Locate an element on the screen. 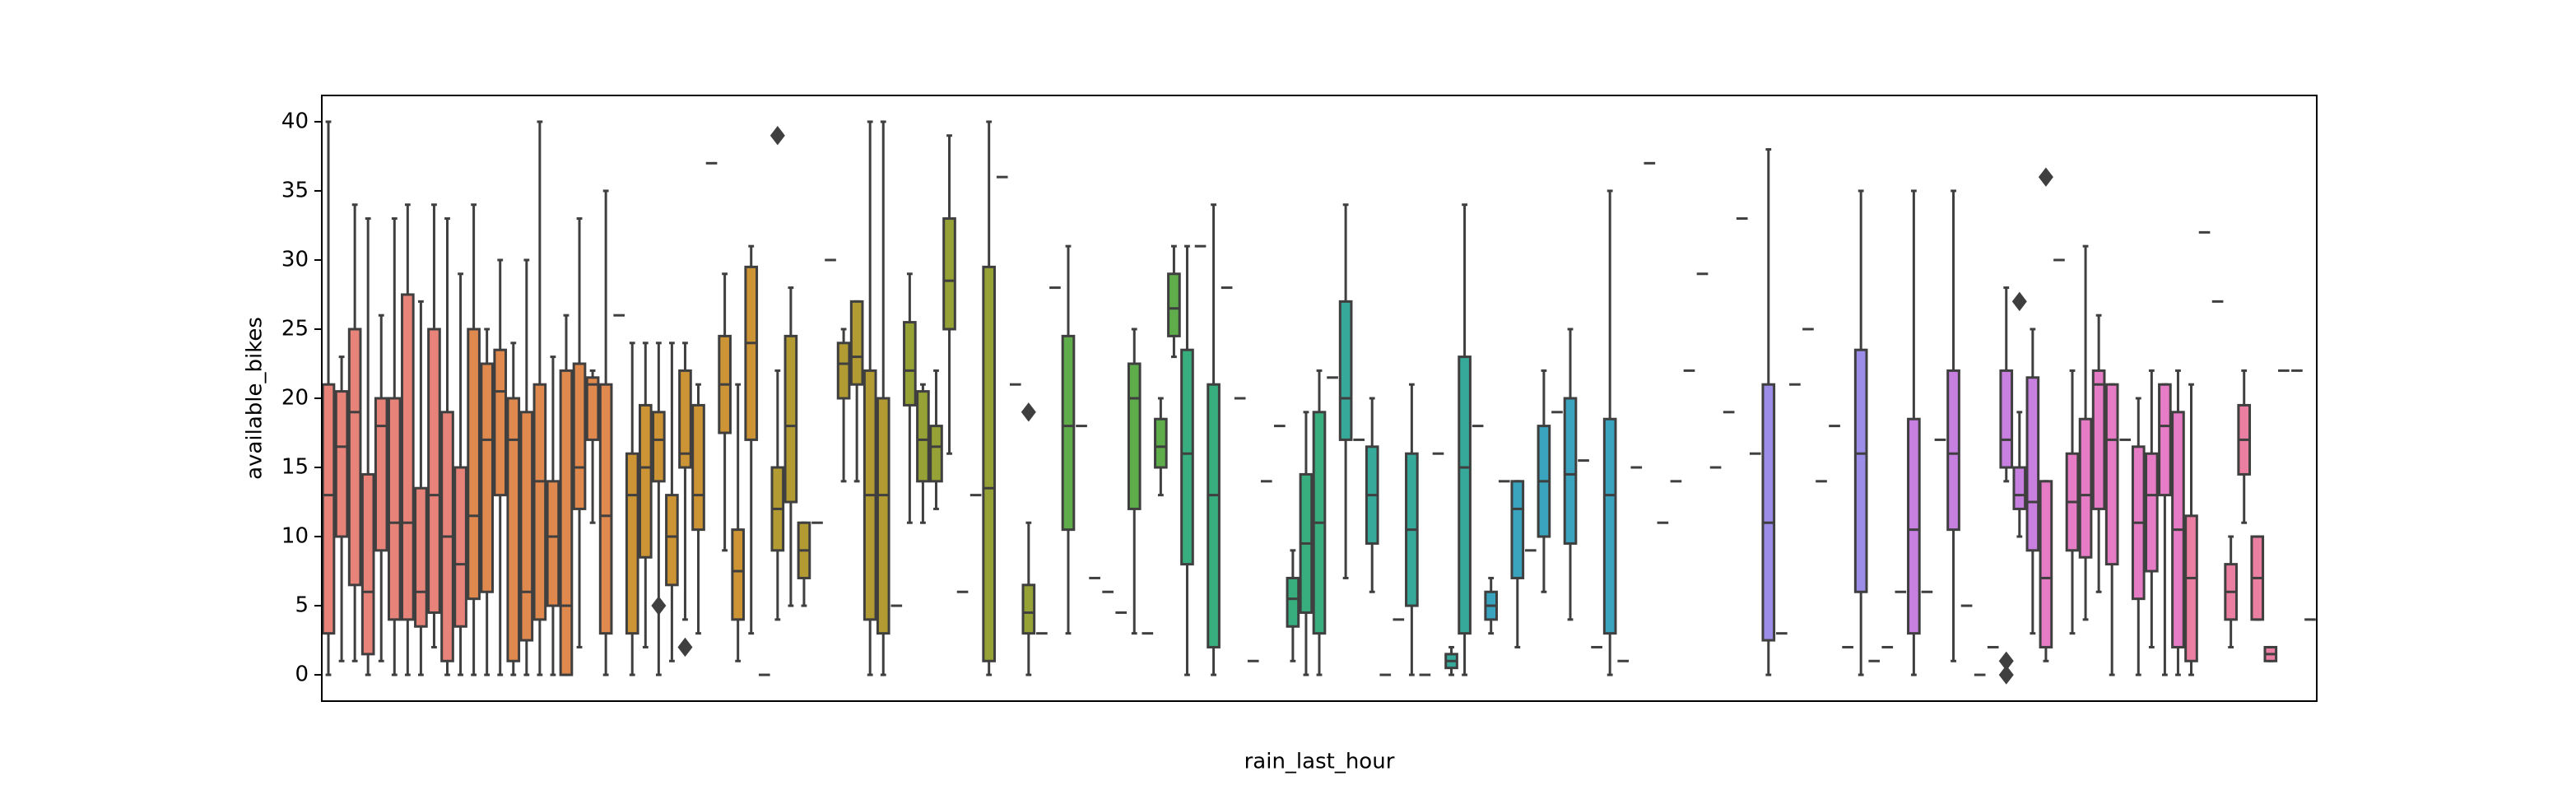  y-axis-label: available_bikes is located at coordinates (255, 398).